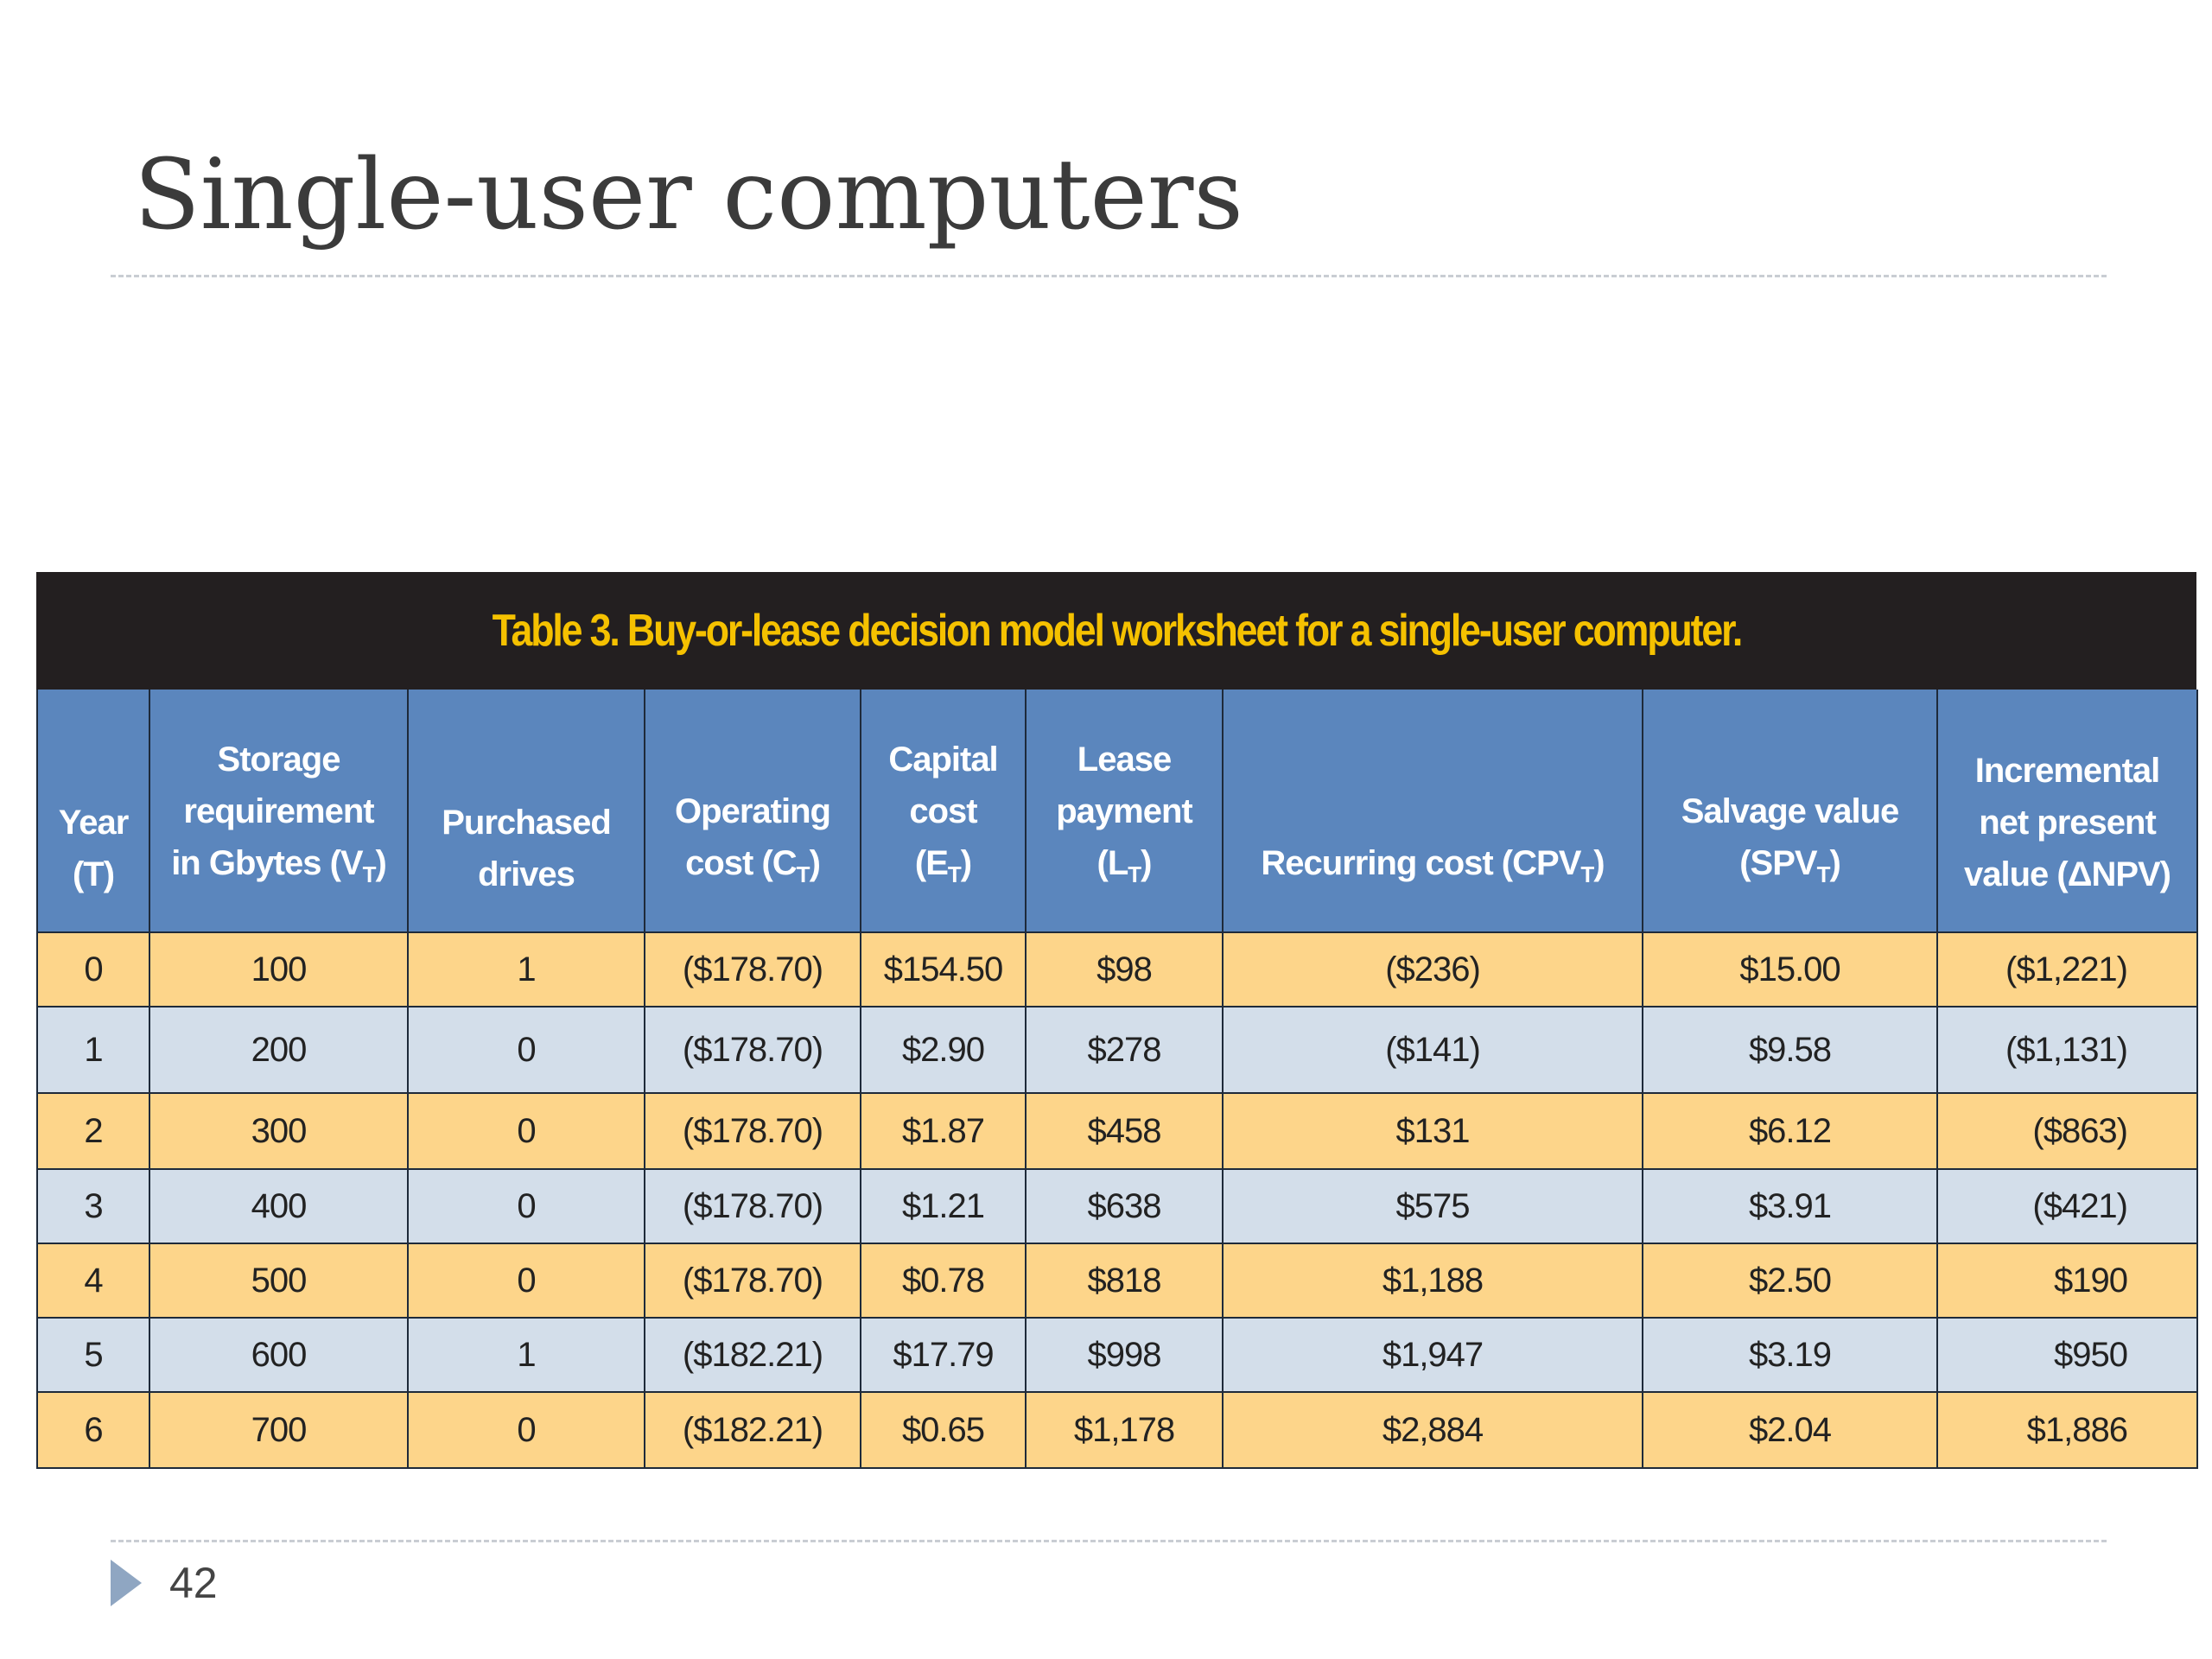 This screenshot has width=2212, height=1659. What do you see at coordinates (1124, 1206) in the screenshot?
I see `cell-lease: $638` at bounding box center [1124, 1206].